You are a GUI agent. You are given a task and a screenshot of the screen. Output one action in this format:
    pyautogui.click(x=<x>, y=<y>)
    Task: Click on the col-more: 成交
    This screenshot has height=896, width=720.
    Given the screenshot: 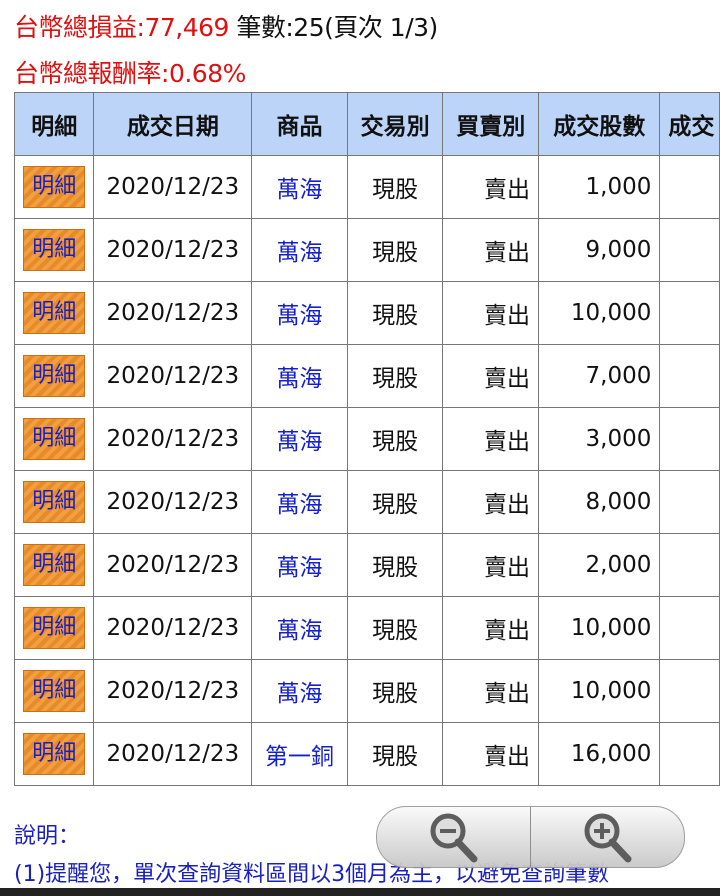 What is the action you would take?
    pyautogui.click(x=689, y=124)
    